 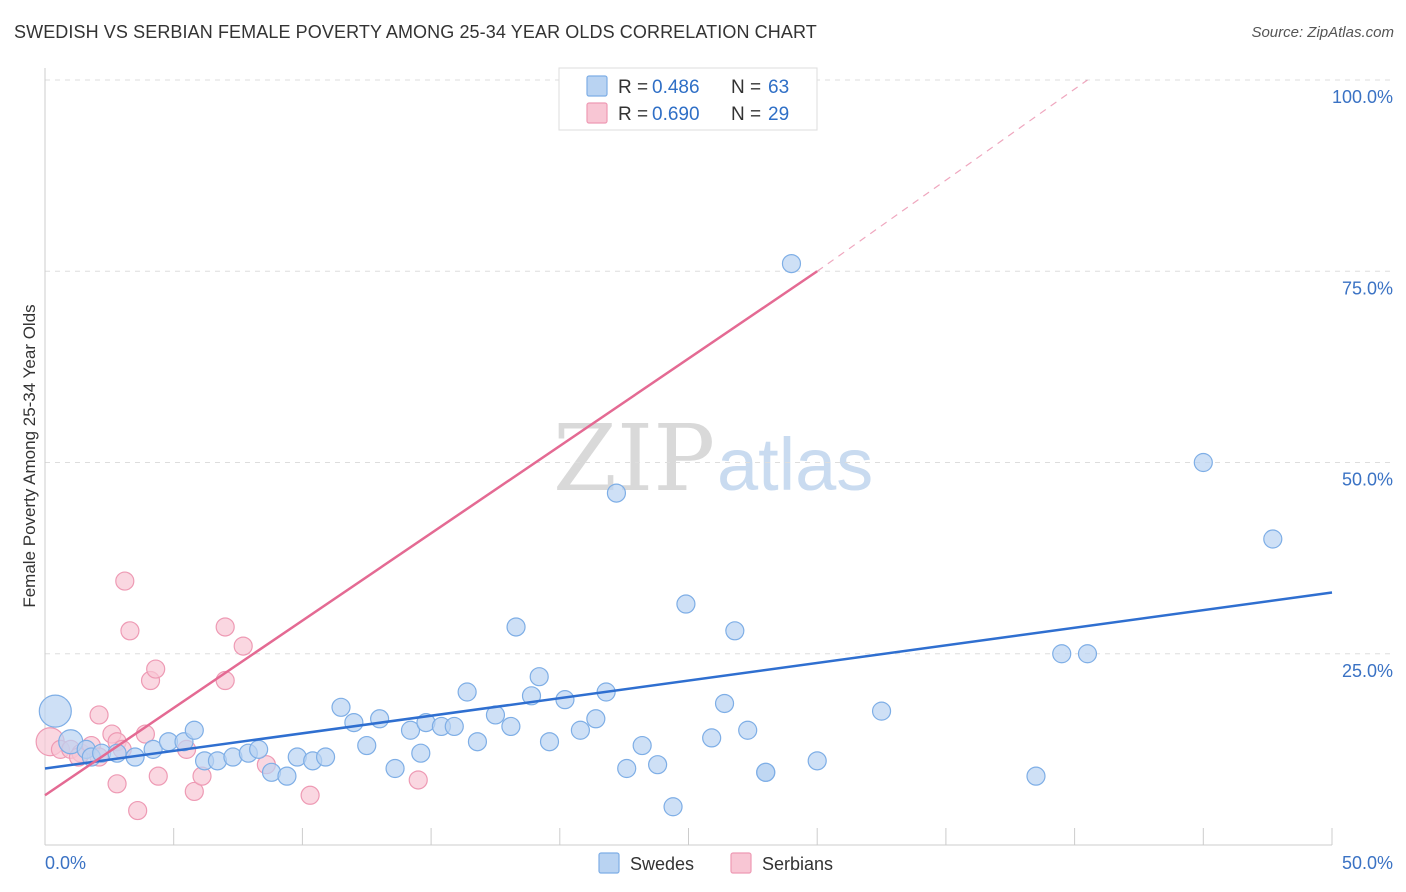 I want to click on x-tick-label-min: 0.0%, so click(x=65, y=863).